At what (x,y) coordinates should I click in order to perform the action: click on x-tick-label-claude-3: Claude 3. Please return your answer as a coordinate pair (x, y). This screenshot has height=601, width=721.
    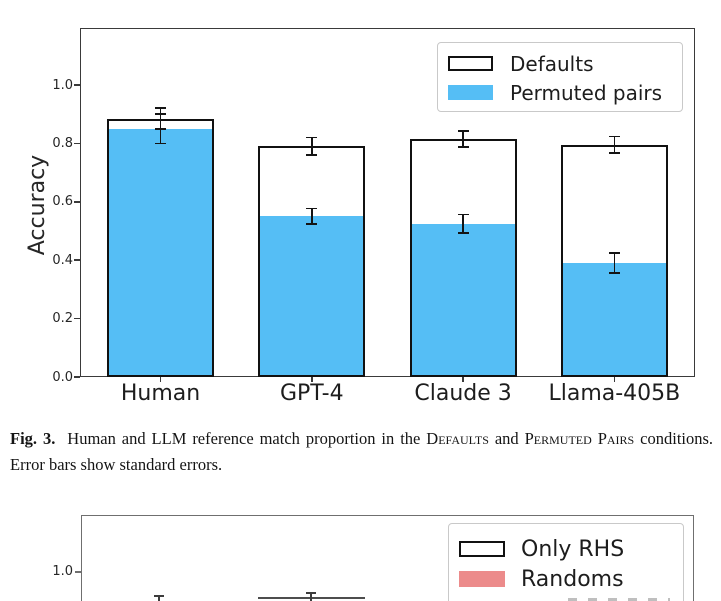
    Looking at the image, I should click on (463, 393).